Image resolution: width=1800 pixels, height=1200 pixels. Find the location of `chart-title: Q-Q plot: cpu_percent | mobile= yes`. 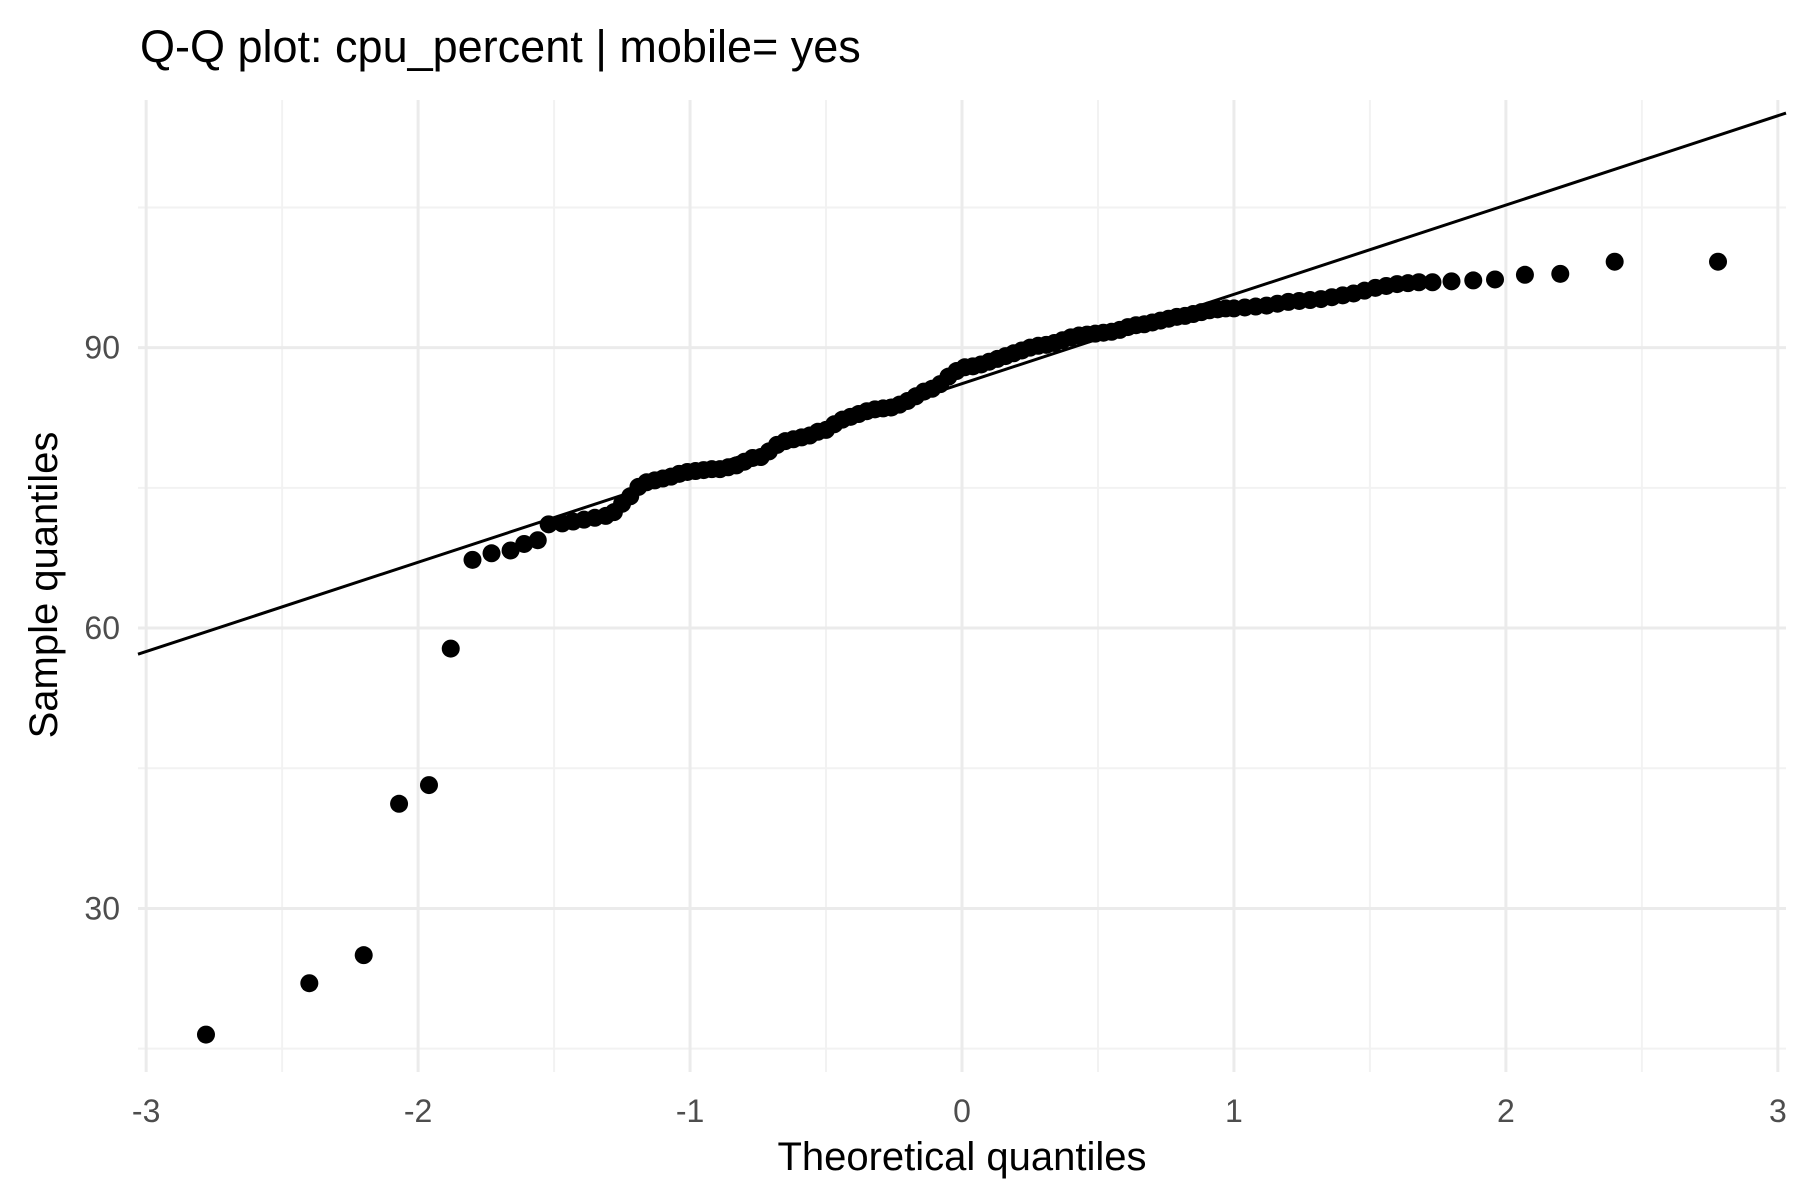

chart-title: Q-Q plot: cpu_percent | mobile= yes is located at coordinates (500, 46).